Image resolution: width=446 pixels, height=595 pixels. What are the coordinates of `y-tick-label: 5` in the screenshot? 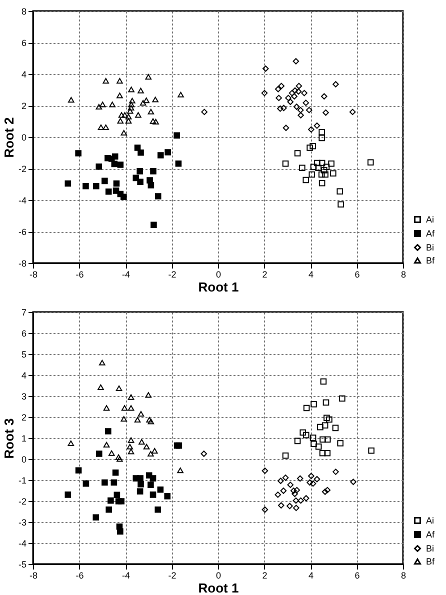 It's located at (23, 355).